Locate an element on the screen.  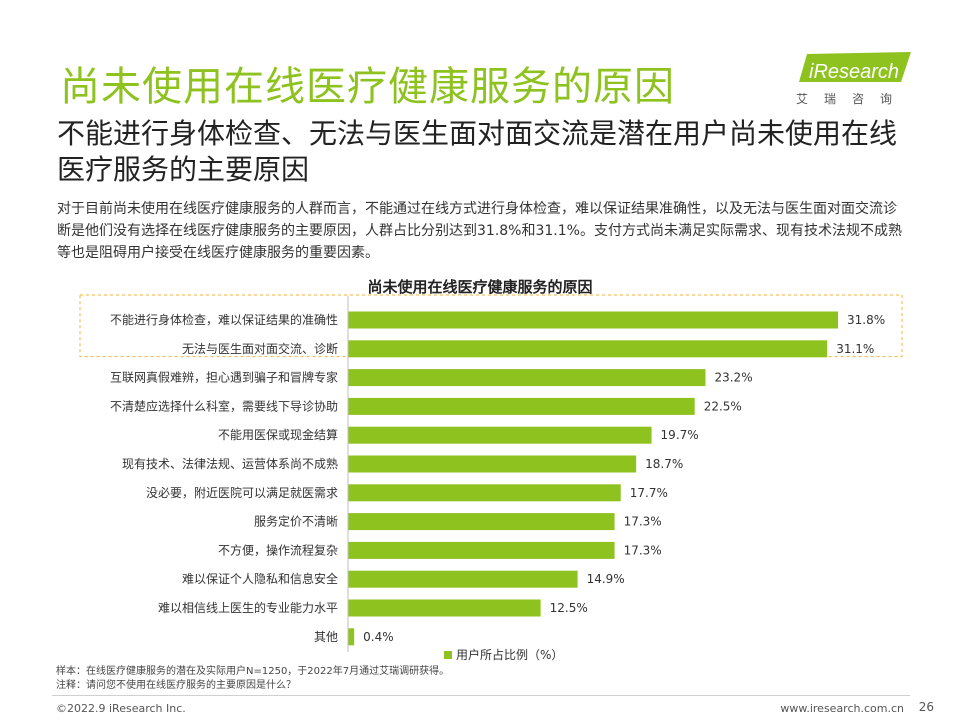
category-label: 不能进行身体检查，难以保证结果的准确性 is located at coordinates (224, 319).